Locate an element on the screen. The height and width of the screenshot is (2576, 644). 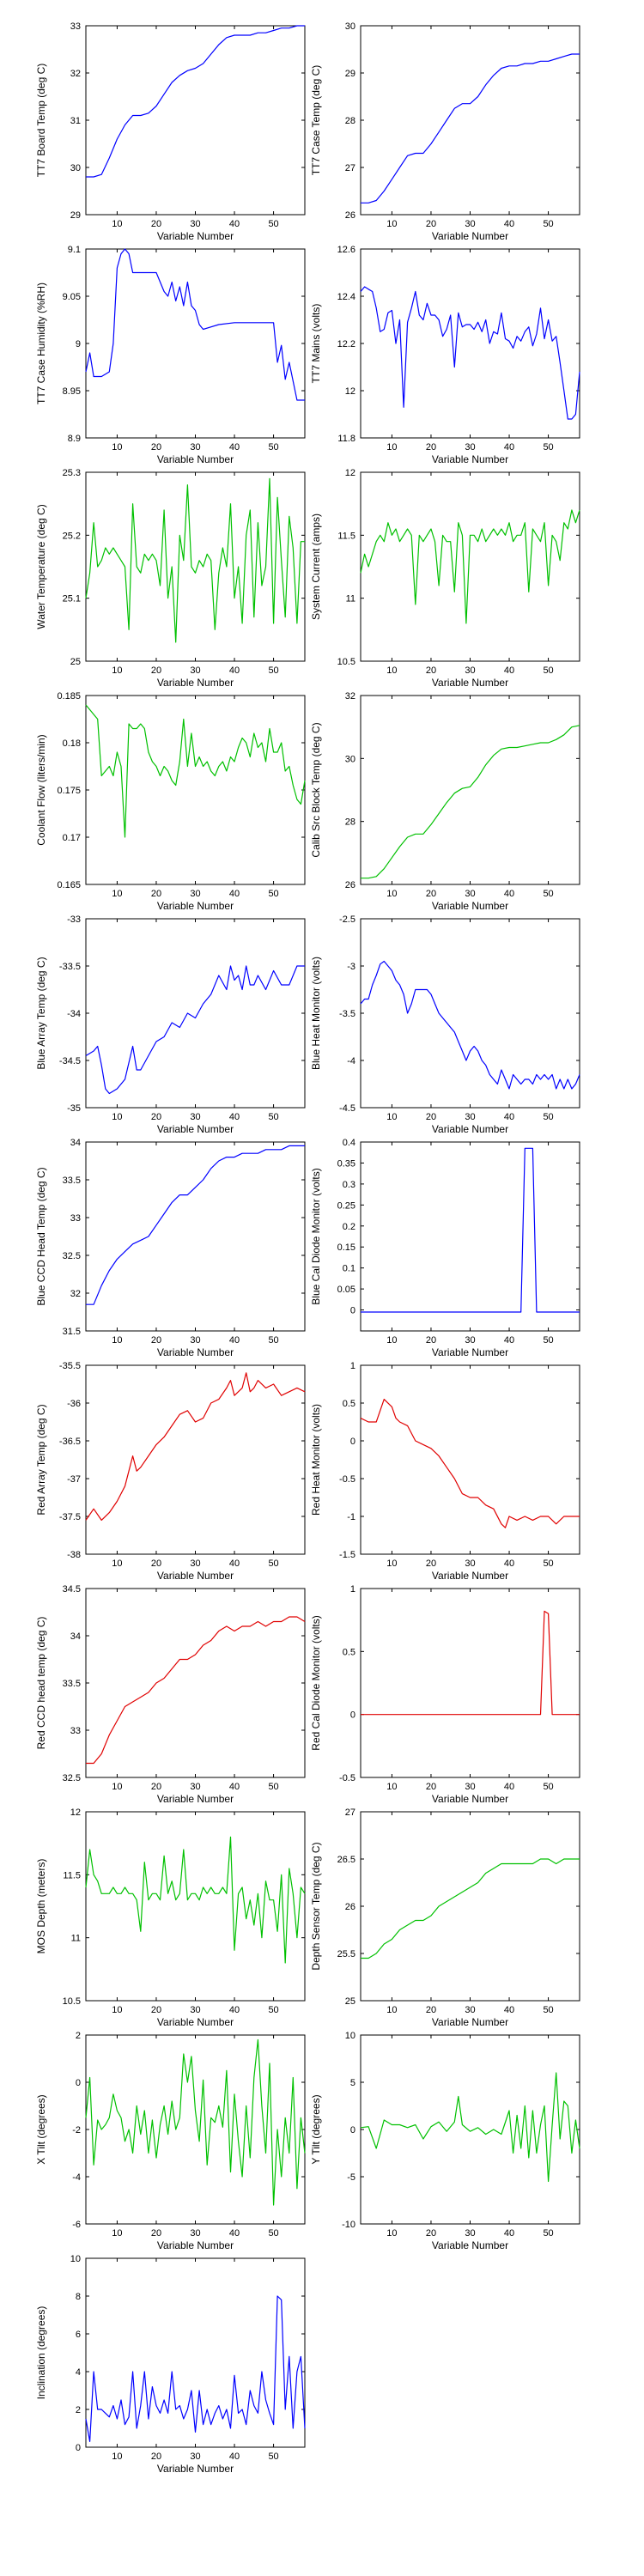
y-tick-label: 32 is located at coordinates (75, 74).